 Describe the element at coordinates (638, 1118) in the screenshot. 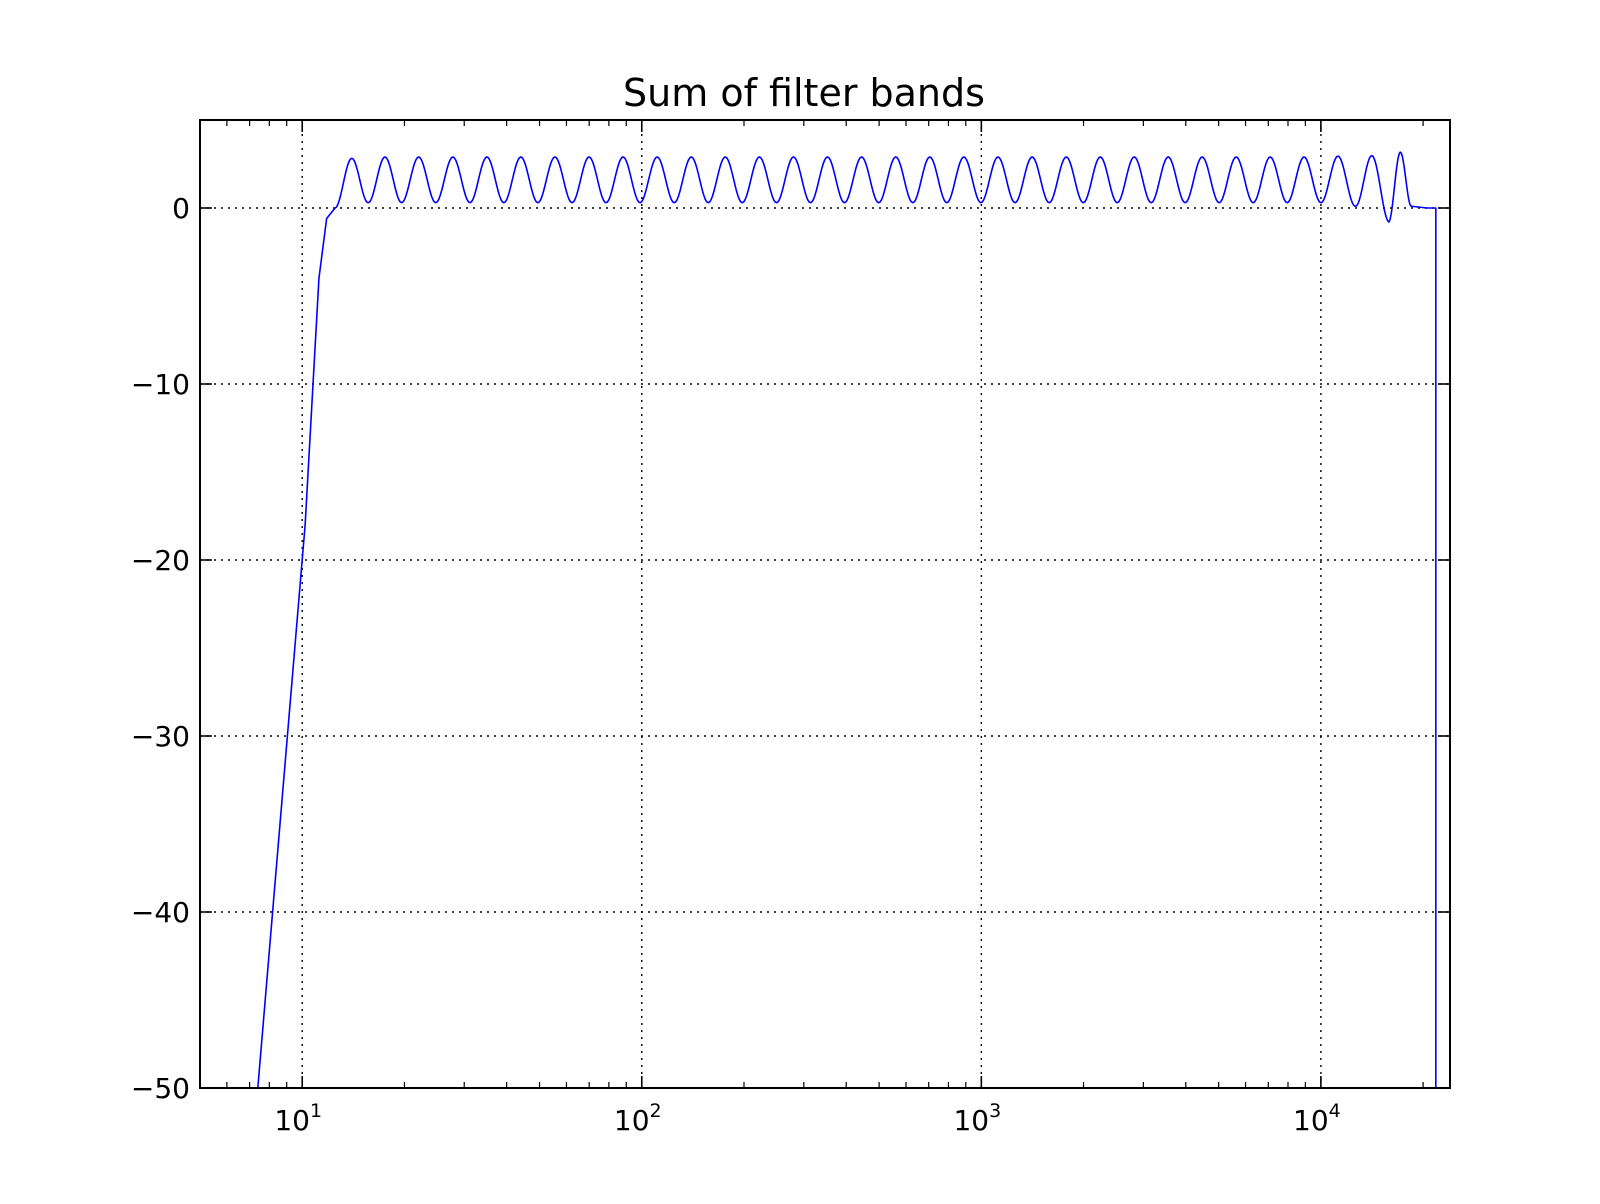

I see `x-tick-label-1: 10²` at that location.